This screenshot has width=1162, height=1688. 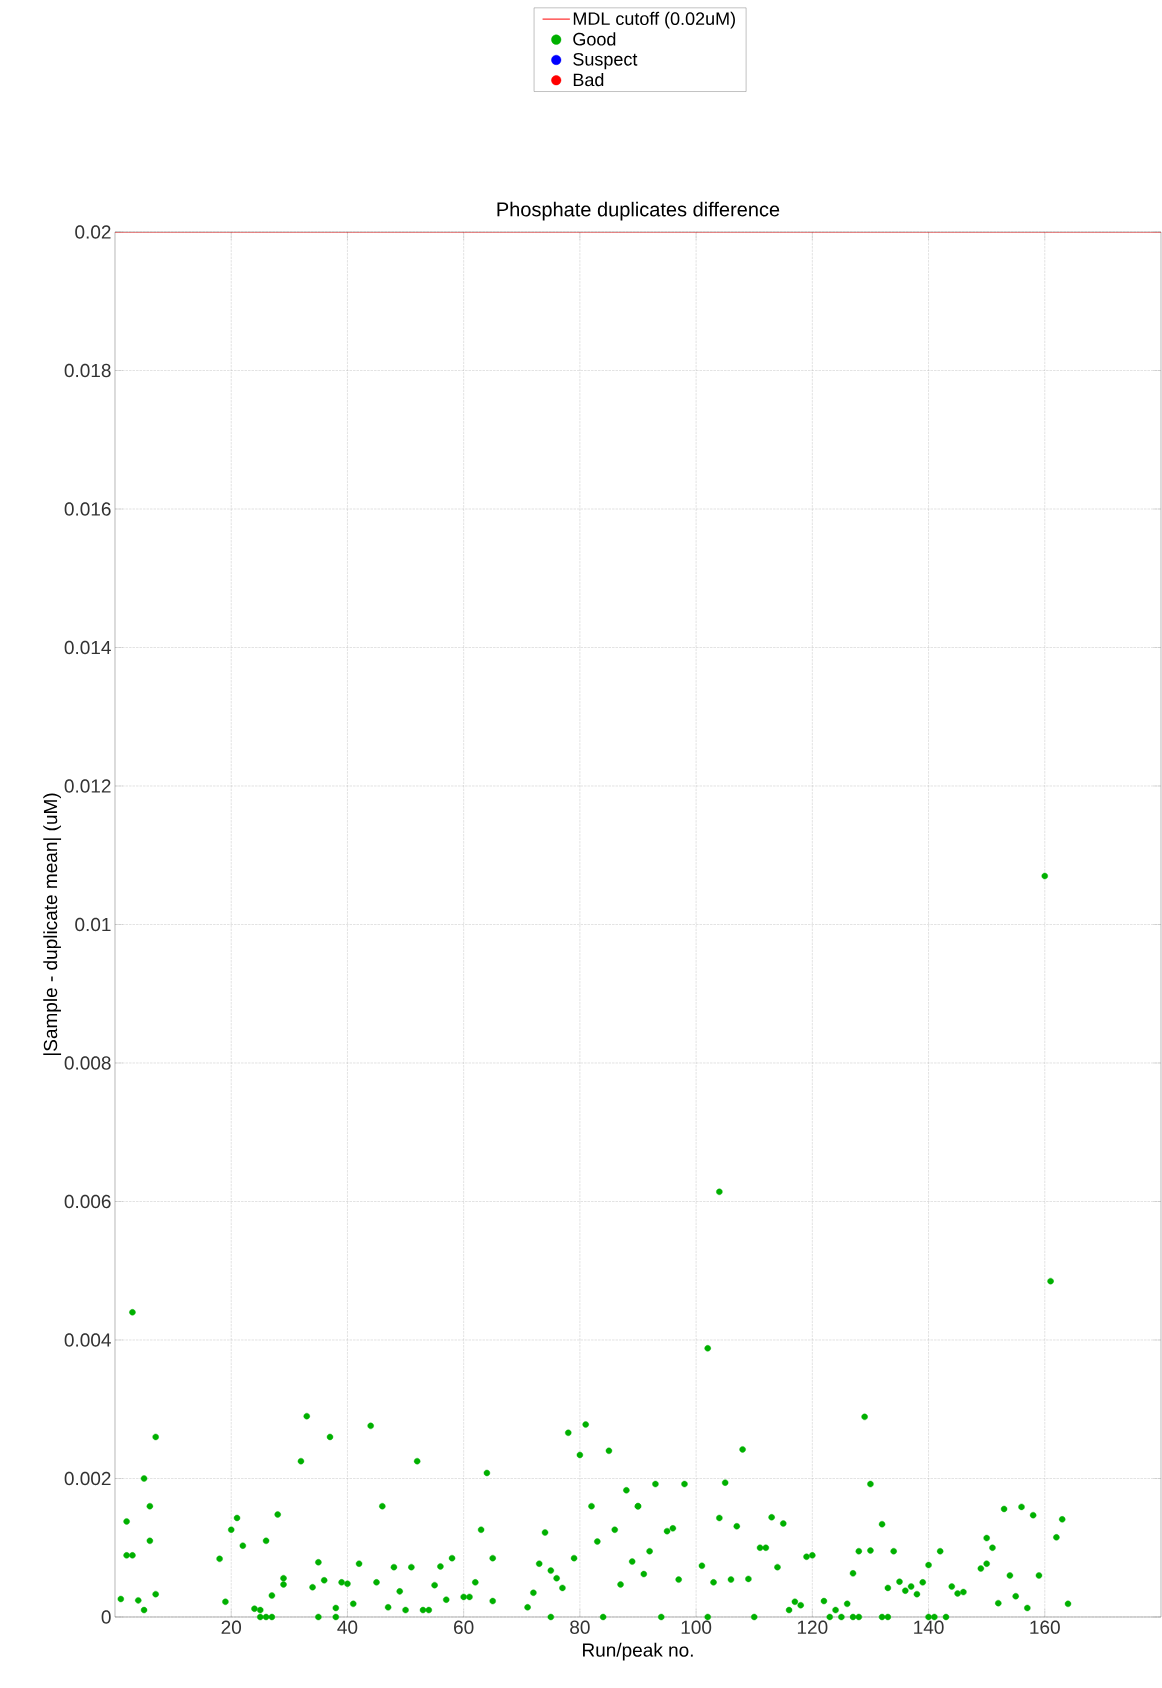 What do you see at coordinates (638, 1651) in the screenshot?
I see `x-axis-title: Run/peak no.` at bounding box center [638, 1651].